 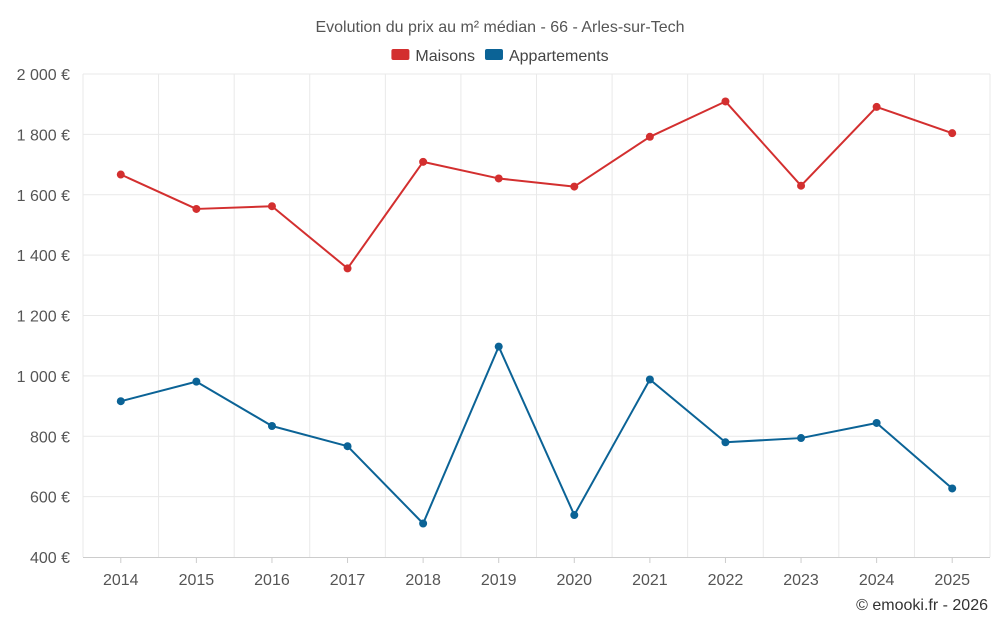 I want to click on x-tick-label: 2020, so click(x=574, y=580).